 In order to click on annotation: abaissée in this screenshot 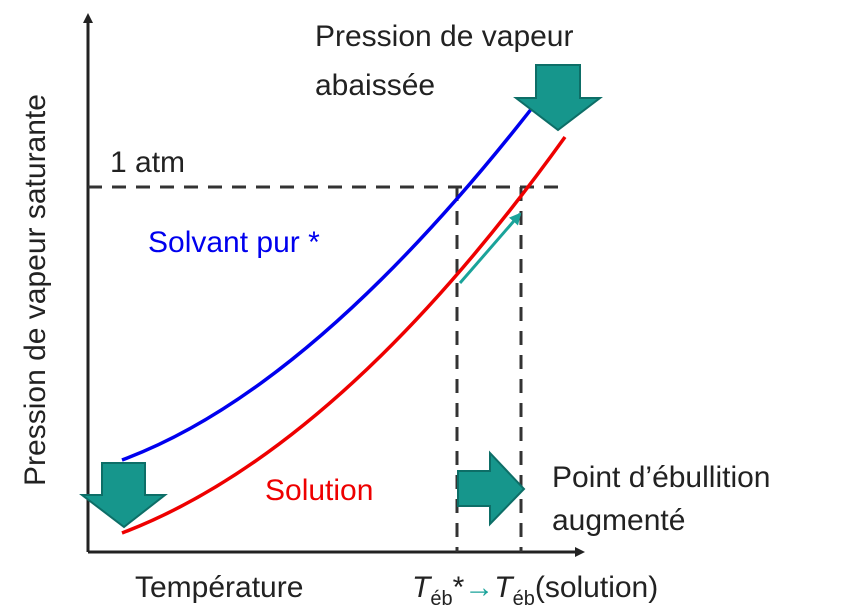, I will do `click(375, 85)`.